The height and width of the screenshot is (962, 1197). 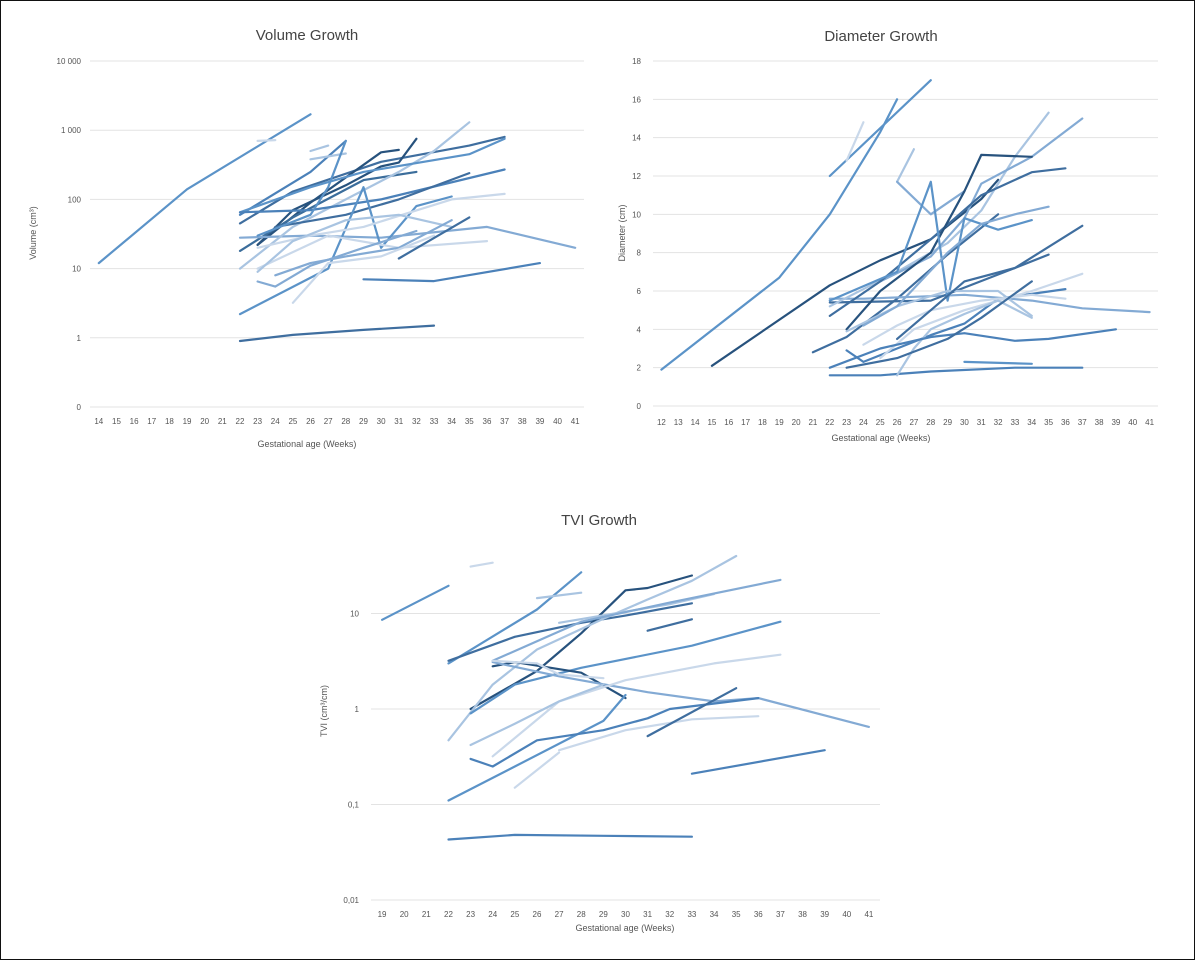 I want to click on x-tick-label: 21, so click(x=812, y=422).